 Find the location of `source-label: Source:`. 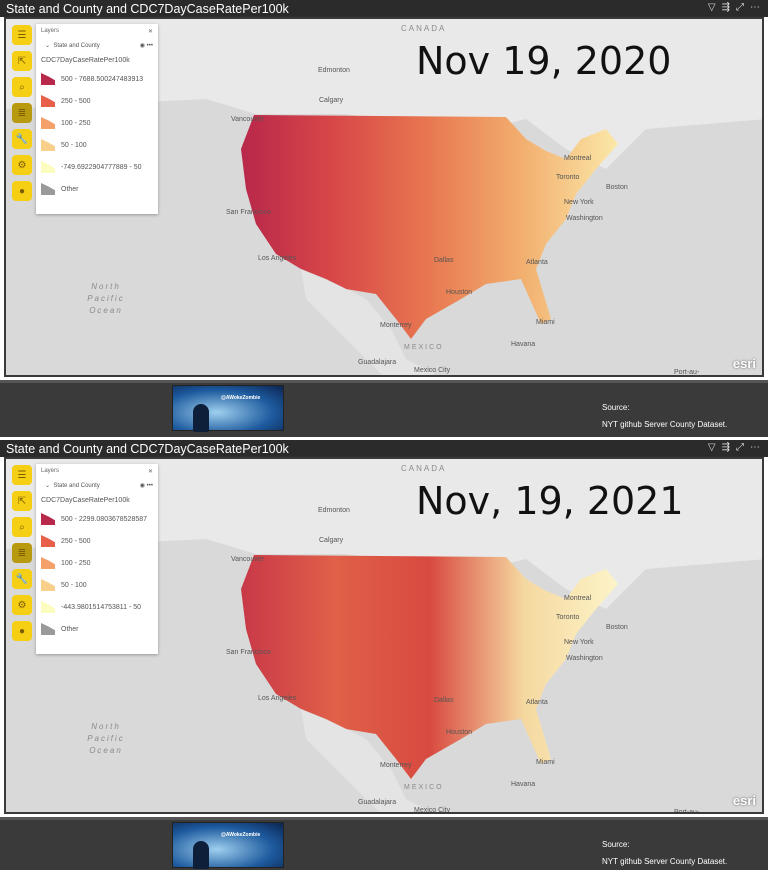

source-label: Source: is located at coordinates (616, 844).